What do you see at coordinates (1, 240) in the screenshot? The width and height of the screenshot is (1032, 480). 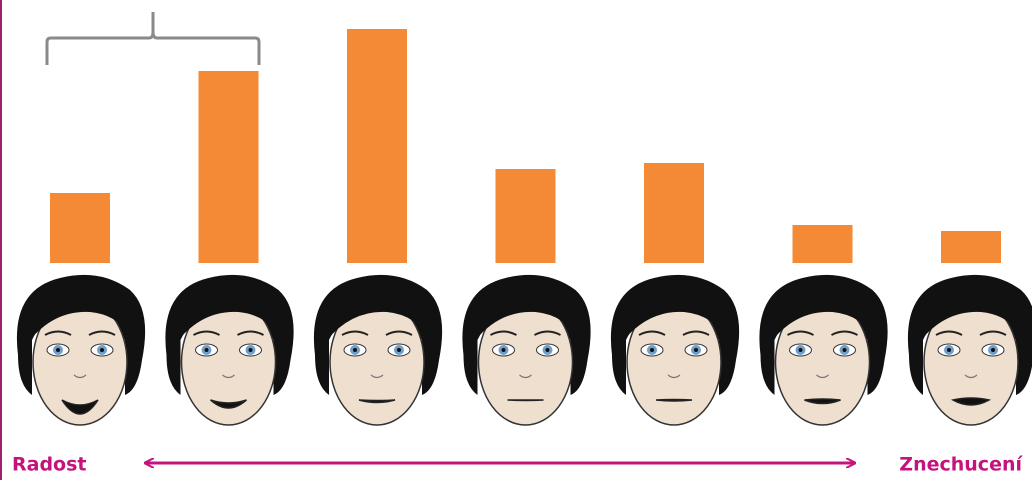 I see `left-border` at bounding box center [1, 240].